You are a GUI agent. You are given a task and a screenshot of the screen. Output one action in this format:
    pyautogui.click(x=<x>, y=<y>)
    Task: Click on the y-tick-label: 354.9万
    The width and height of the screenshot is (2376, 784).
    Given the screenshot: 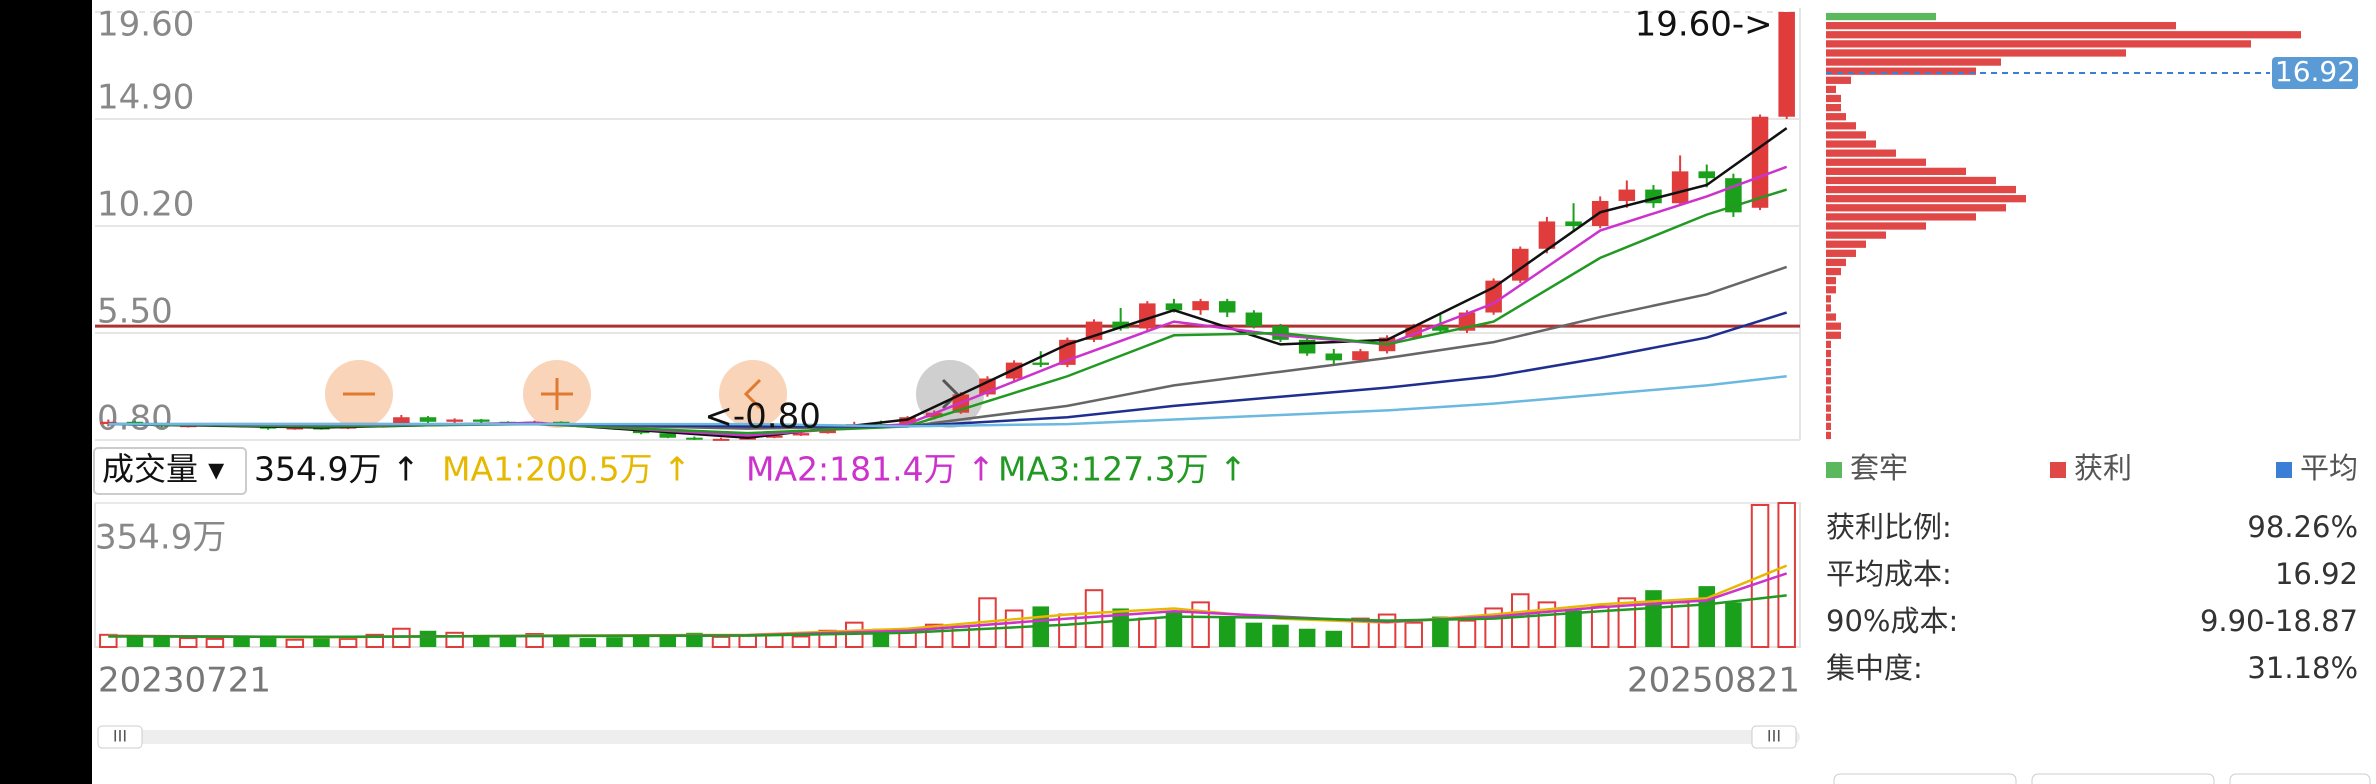 What is the action you would take?
    pyautogui.click(x=160, y=538)
    